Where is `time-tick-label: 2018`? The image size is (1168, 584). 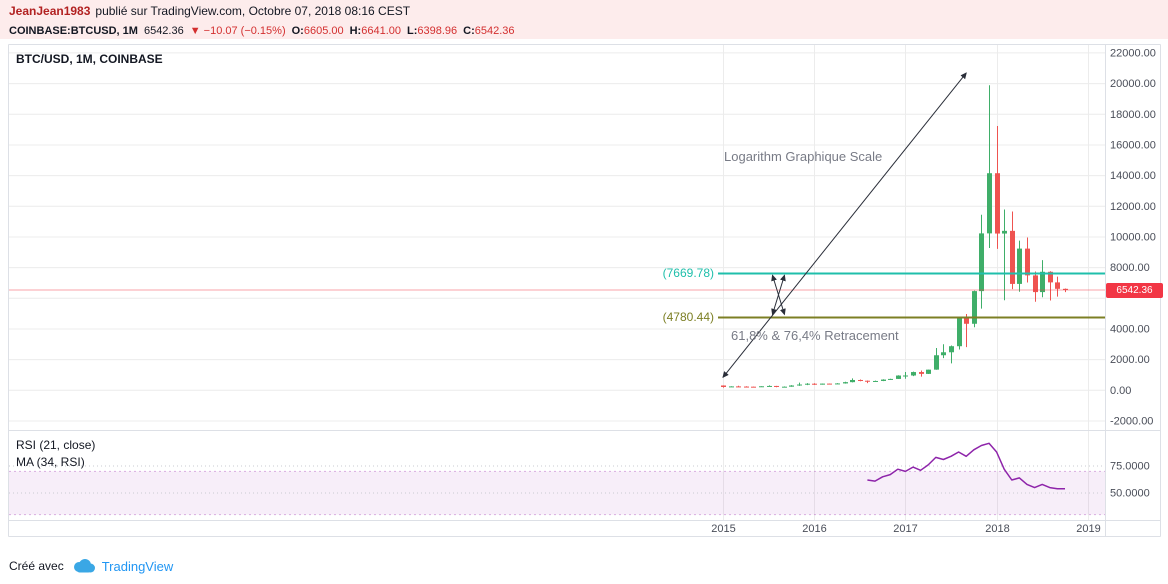 time-tick-label: 2018 is located at coordinates (997, 529).